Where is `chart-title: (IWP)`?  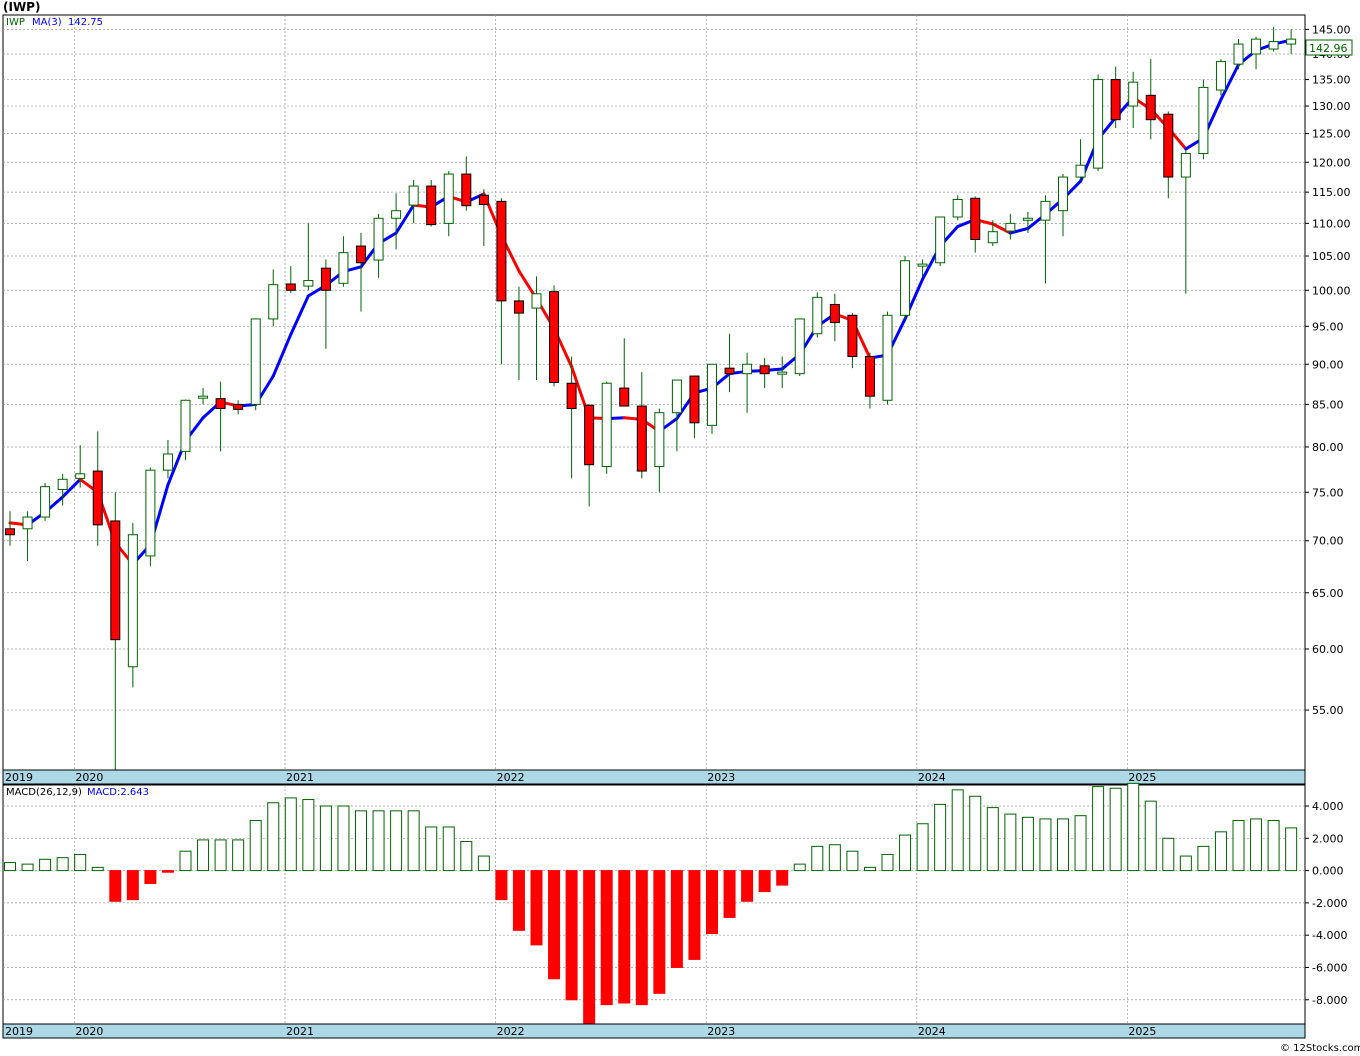
chart-title: (IWP) is located at coordinates (21, 7).